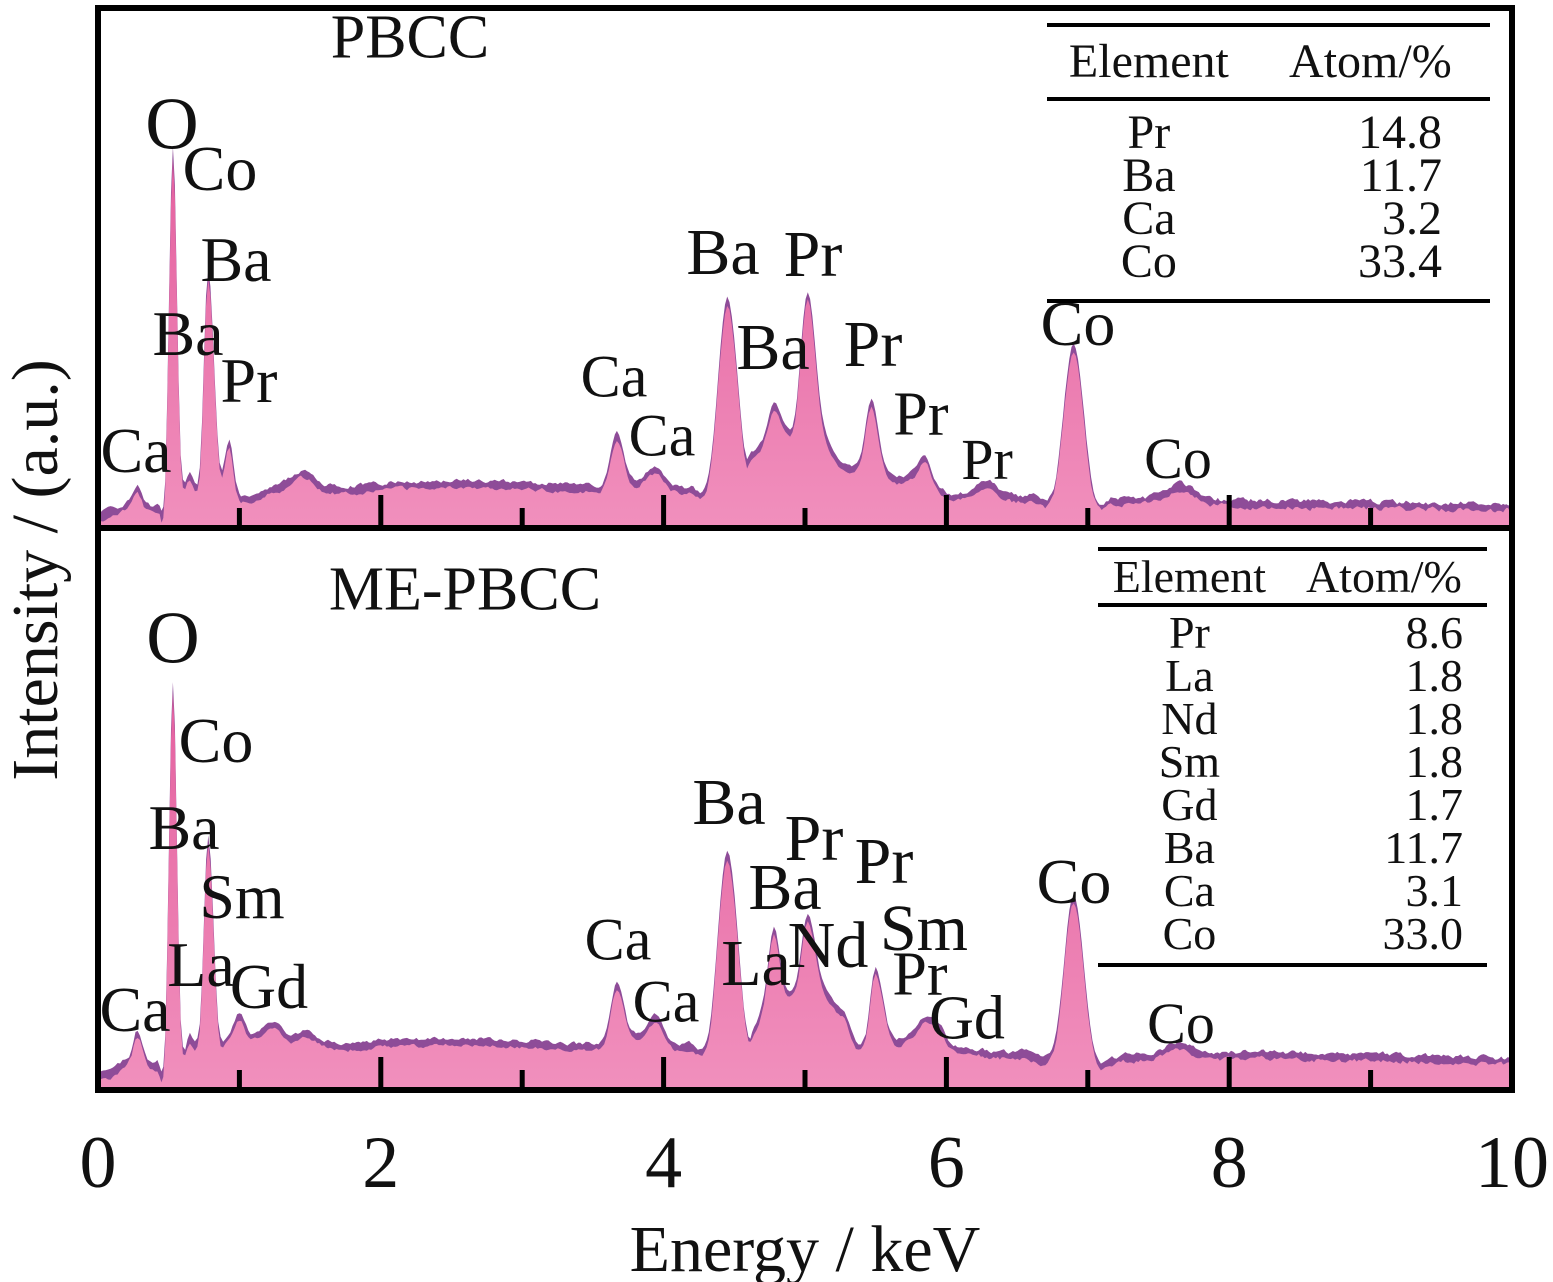 The image size is (1553, 1282). What do you see at coordinates (1292, 890) in the screenshot?
I see `table-row: Ca 3.1` at bounding box center [1292, 890].